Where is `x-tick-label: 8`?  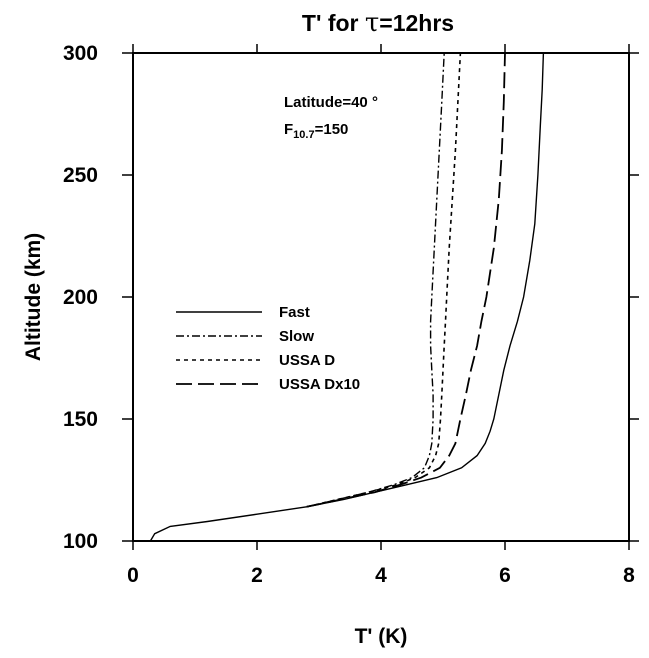 x-tick-label: 8 is located at coordinates (629, 575).